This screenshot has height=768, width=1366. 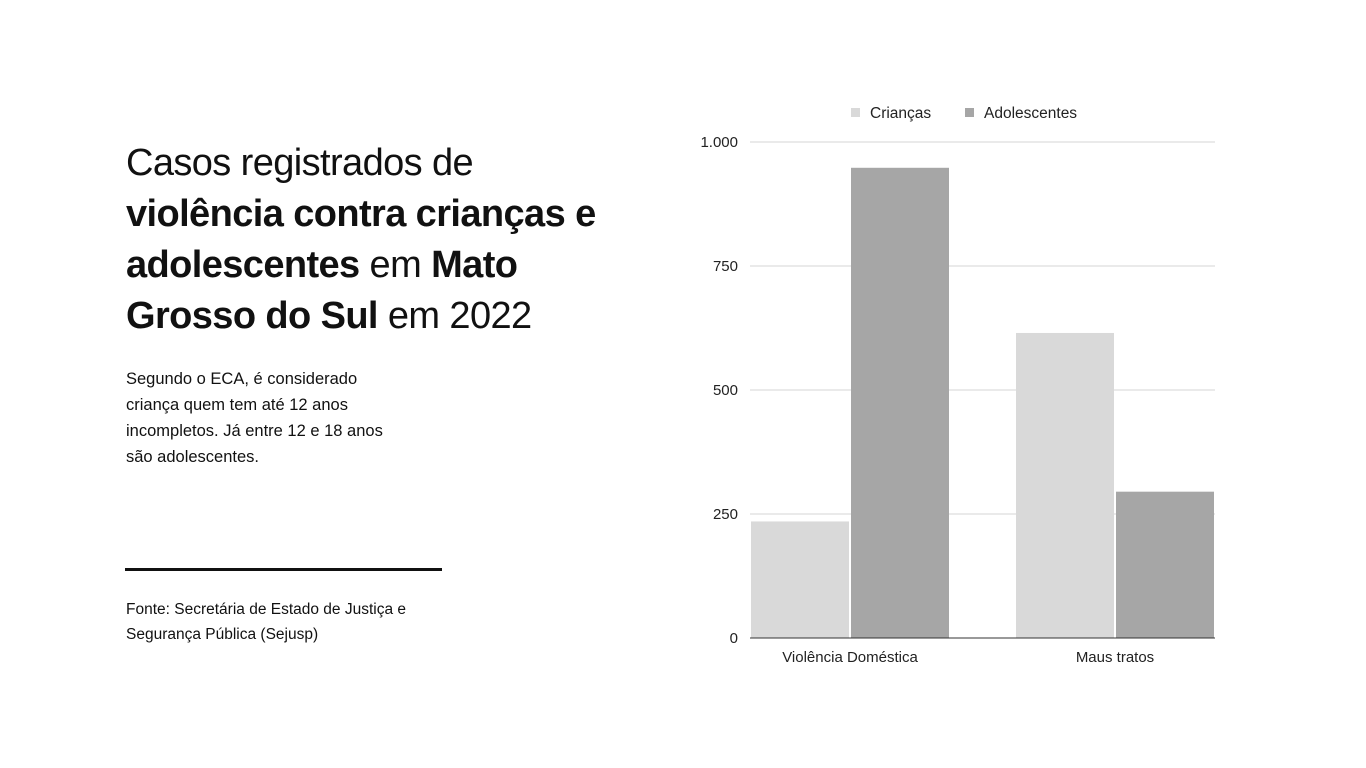 I want to click on x-tick-label: Violência Doméstica, so click(x=850, y=657).